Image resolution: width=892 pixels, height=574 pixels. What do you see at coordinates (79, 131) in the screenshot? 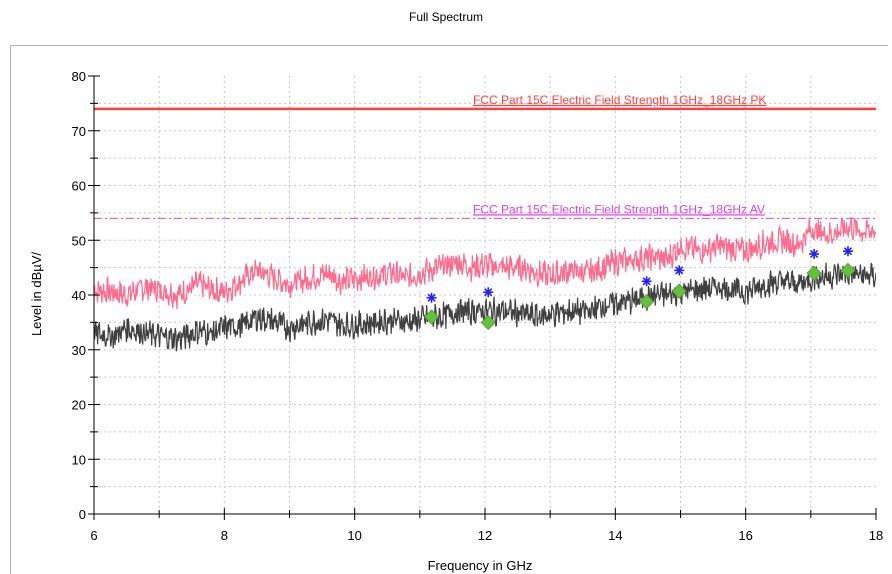
I see `y-tick-label: 70` at bounding box center [79, 131].